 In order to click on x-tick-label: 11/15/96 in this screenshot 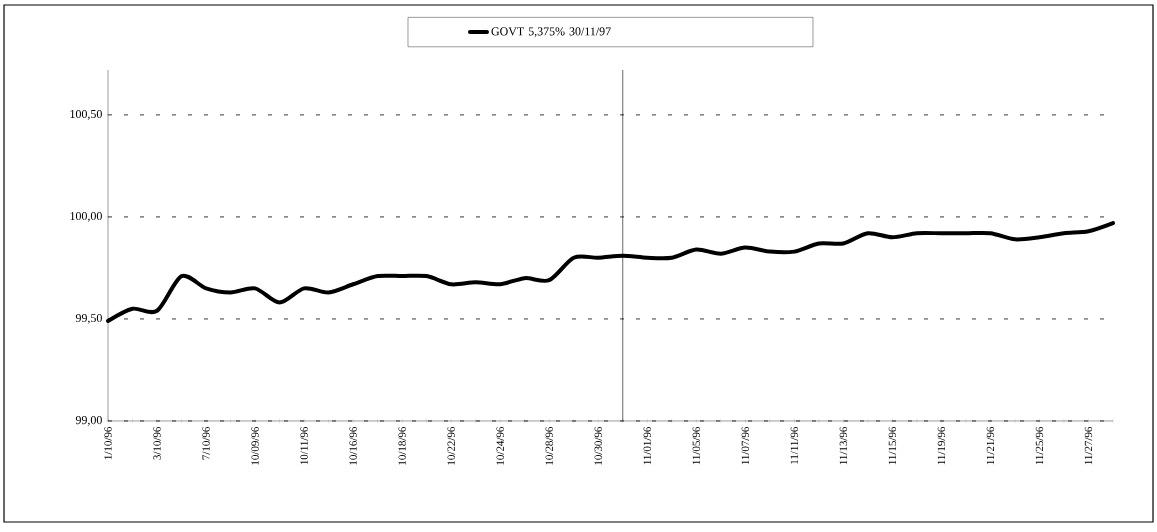, I will do `click(892, 445)`.